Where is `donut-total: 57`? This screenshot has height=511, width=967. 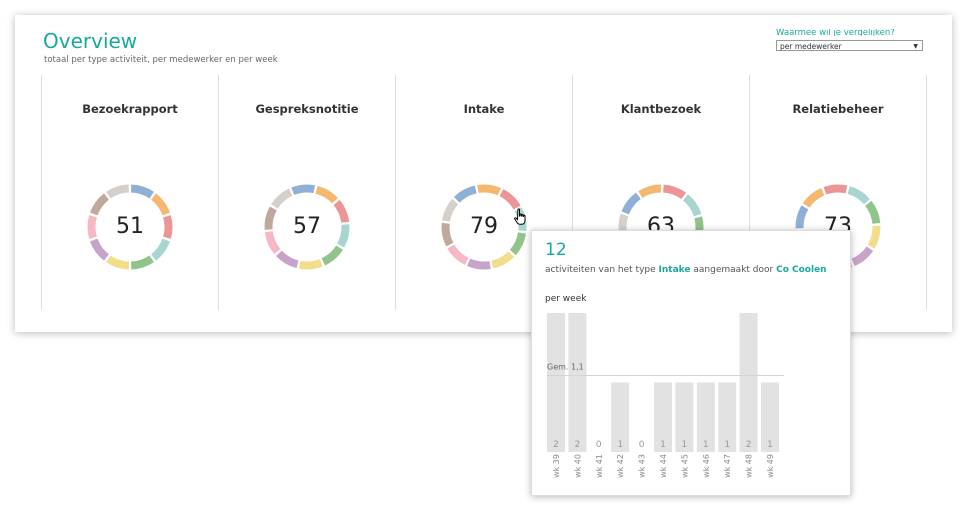 donut-total: 57 is located at coordinates (307, 226).